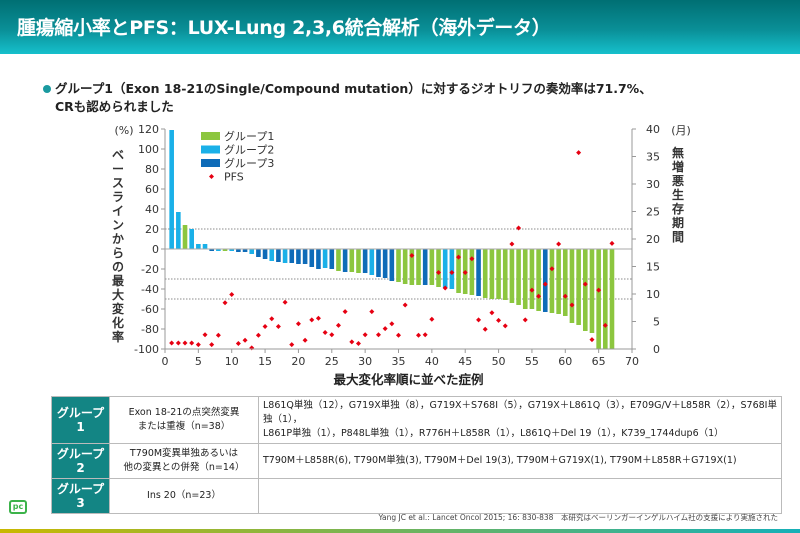 The height and width of the screenshot is (533, 800). Describe the element at coordinates (152, 189) in the screenshot. I see `y-tick-label: 60` at that location.